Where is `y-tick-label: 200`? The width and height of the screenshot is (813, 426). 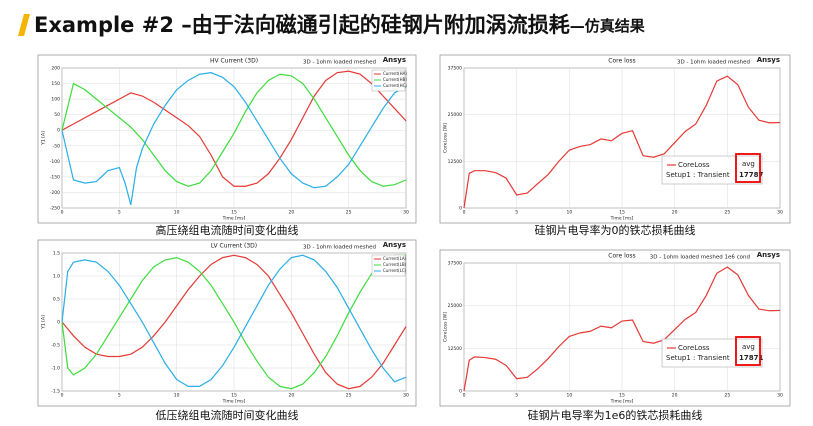
y-tick-label: 200 is located at coordinates (55, 69).